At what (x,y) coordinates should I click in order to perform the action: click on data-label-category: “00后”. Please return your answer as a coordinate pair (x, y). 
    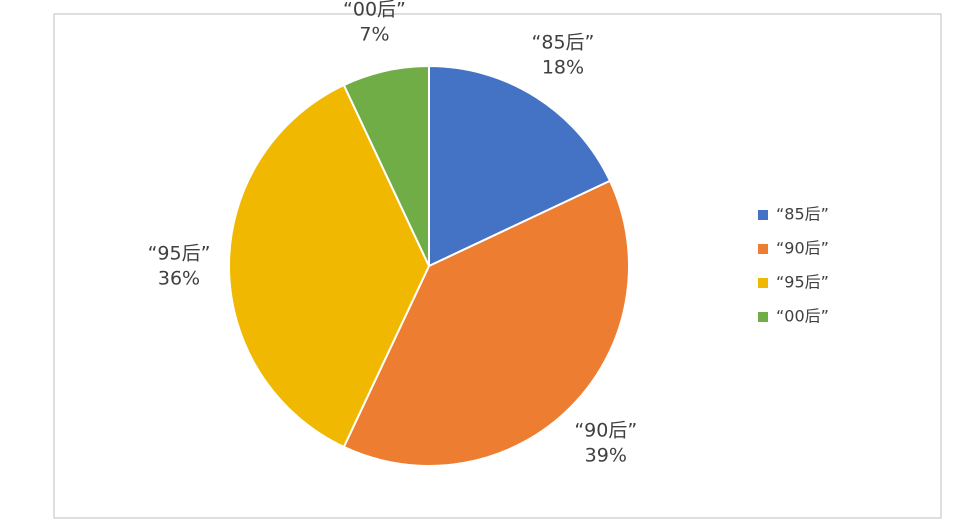
    Looking at the image, I should click on (374, 10).